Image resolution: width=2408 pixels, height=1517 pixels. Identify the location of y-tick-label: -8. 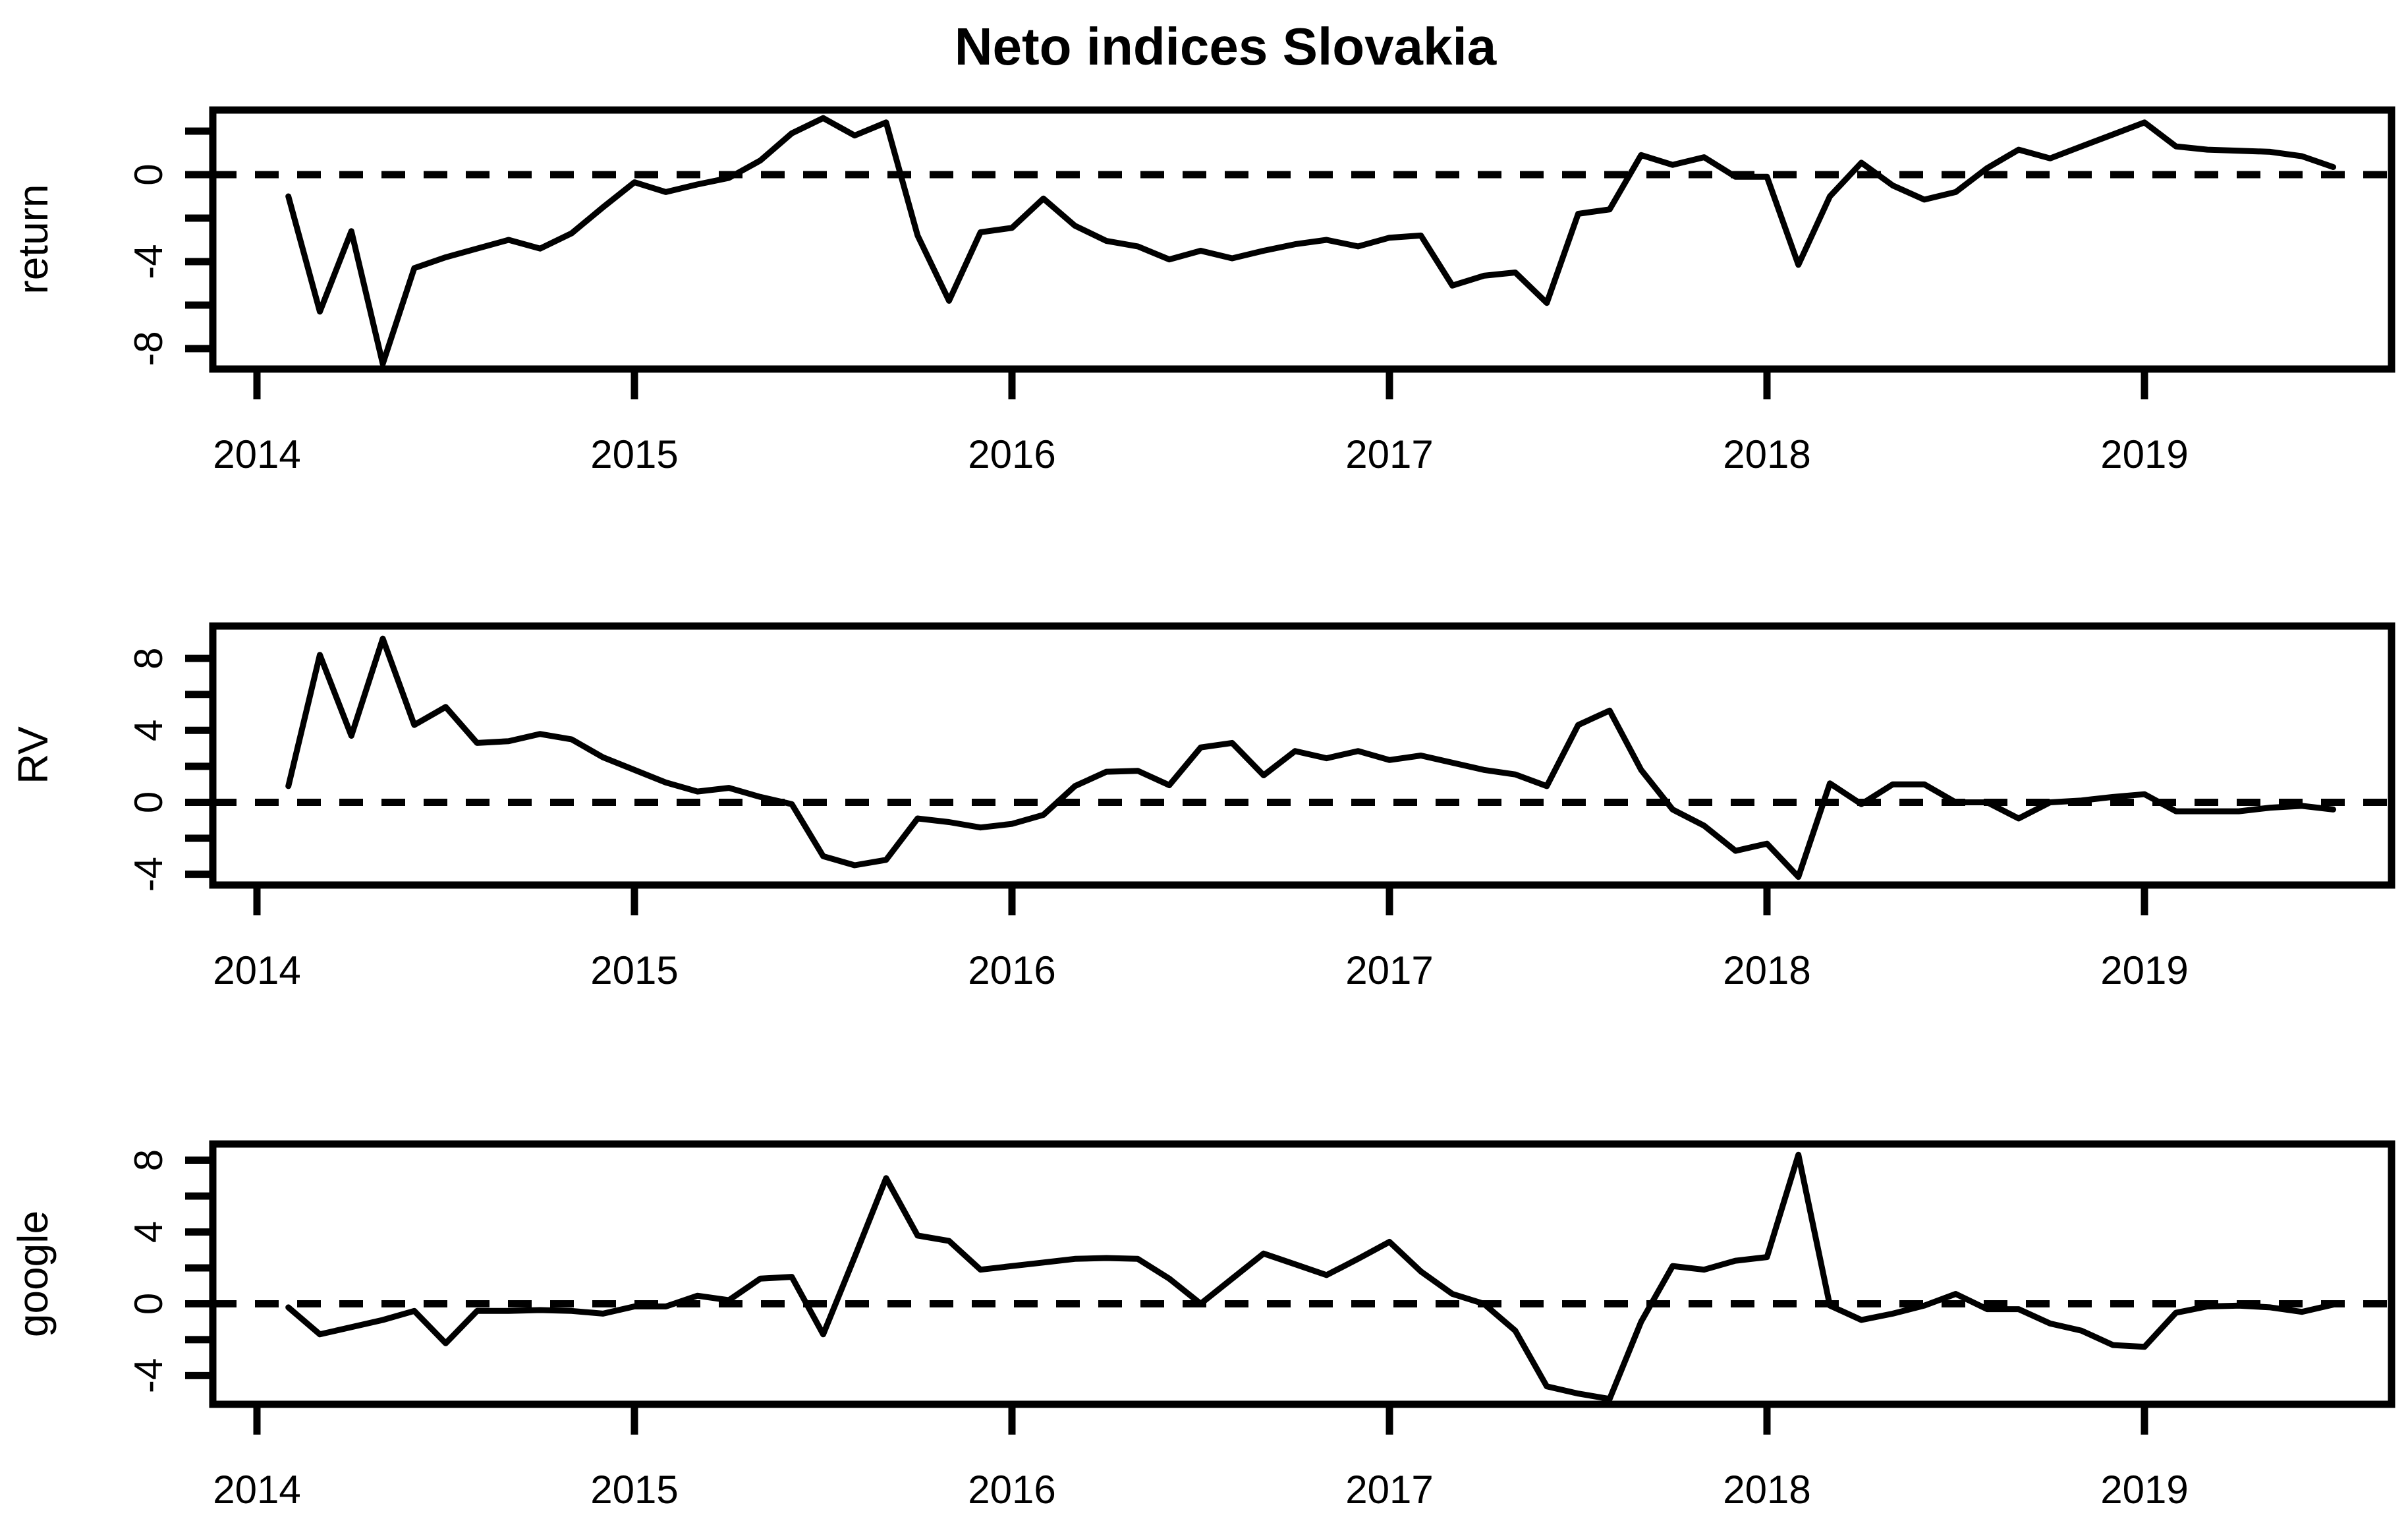
(148, 348).